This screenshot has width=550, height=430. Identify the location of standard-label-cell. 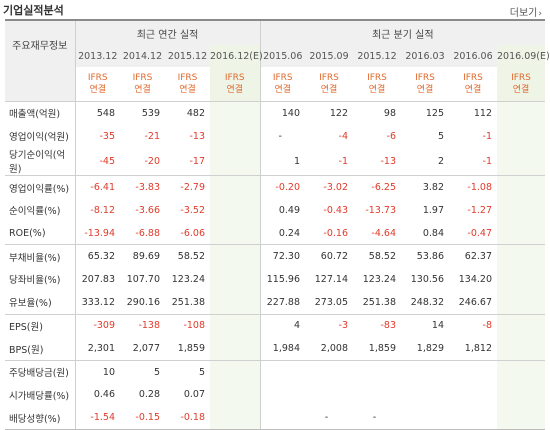
(40, 84).